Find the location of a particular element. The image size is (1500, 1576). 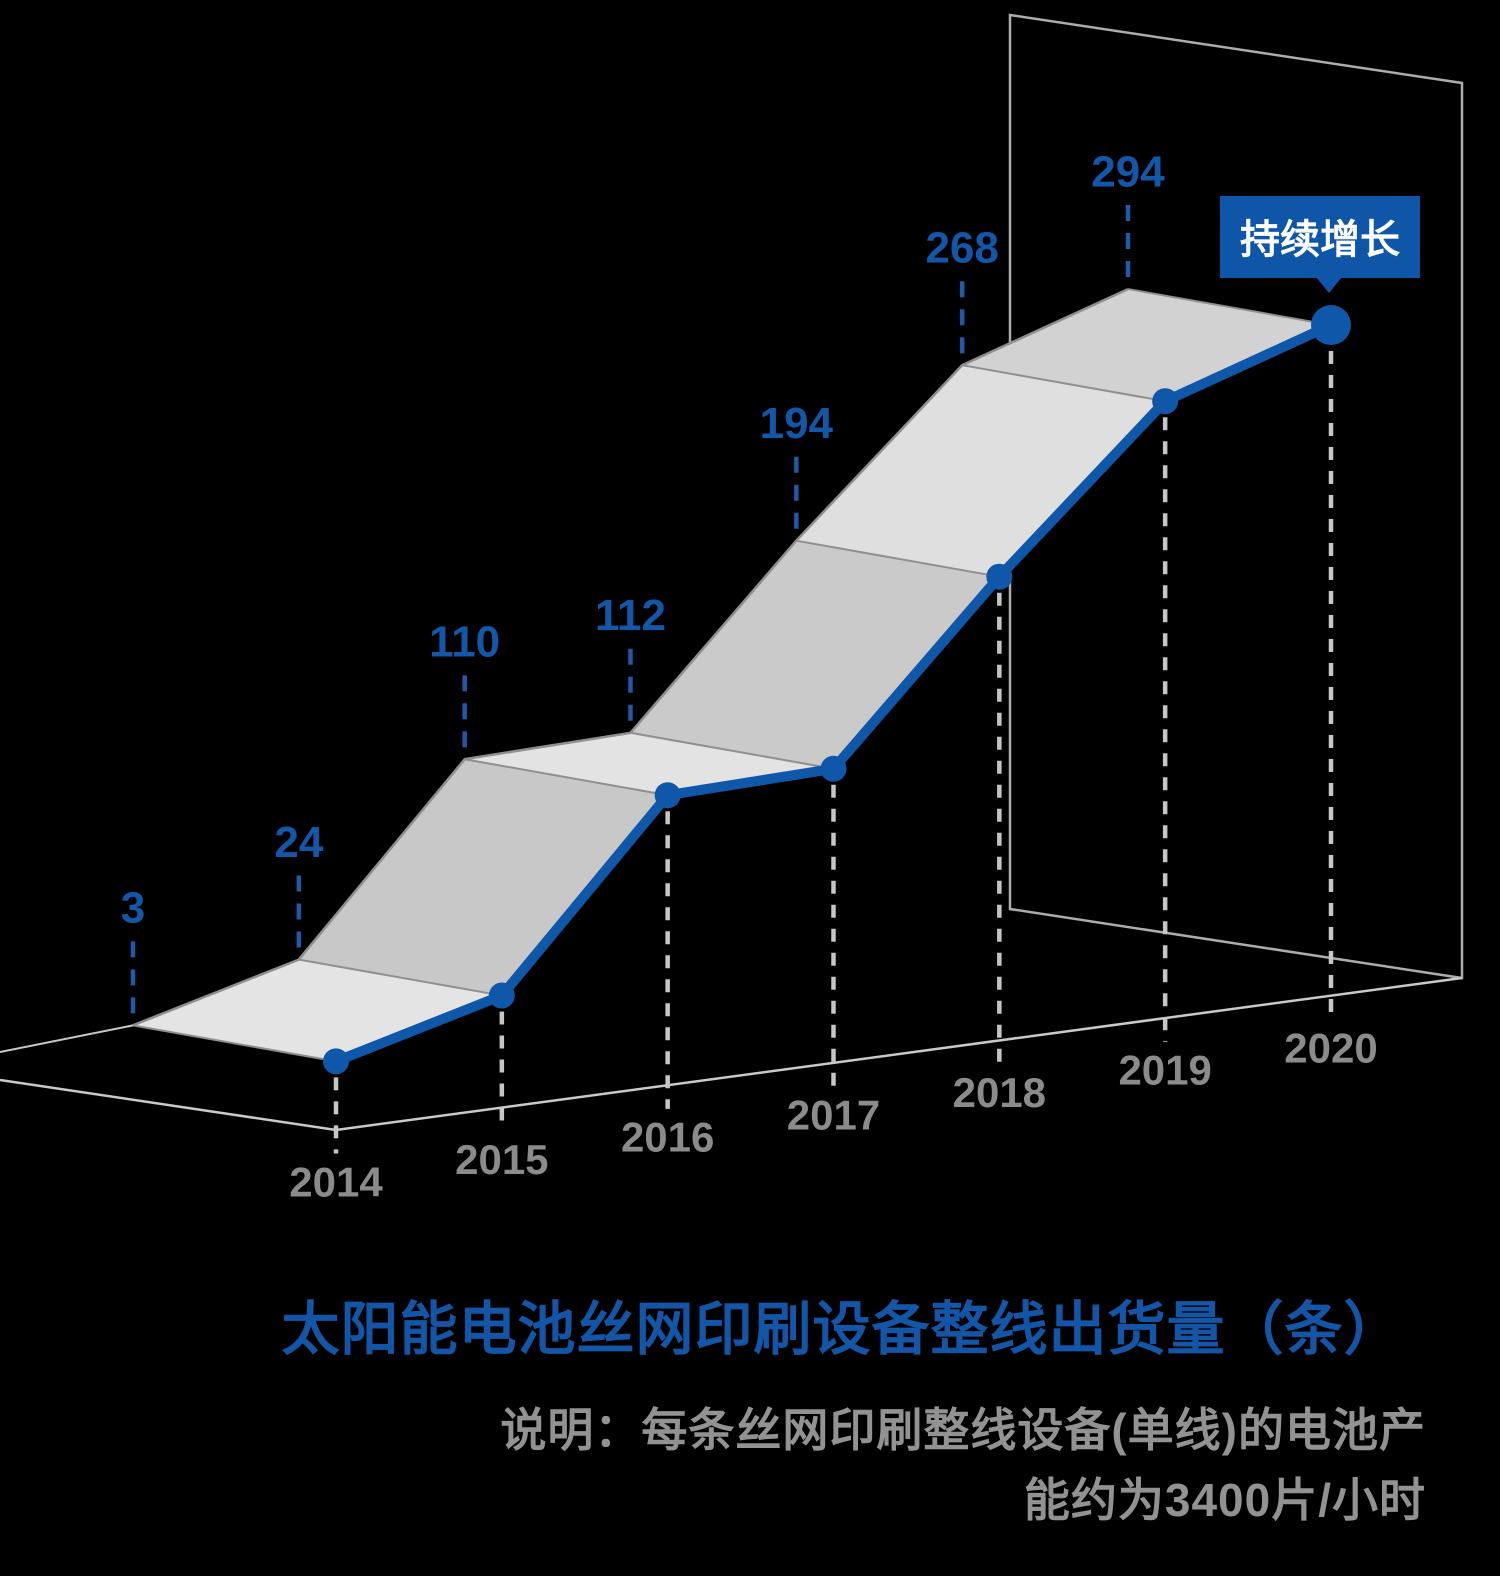

year-label: 2014 is located at coordinates (336, 1181).